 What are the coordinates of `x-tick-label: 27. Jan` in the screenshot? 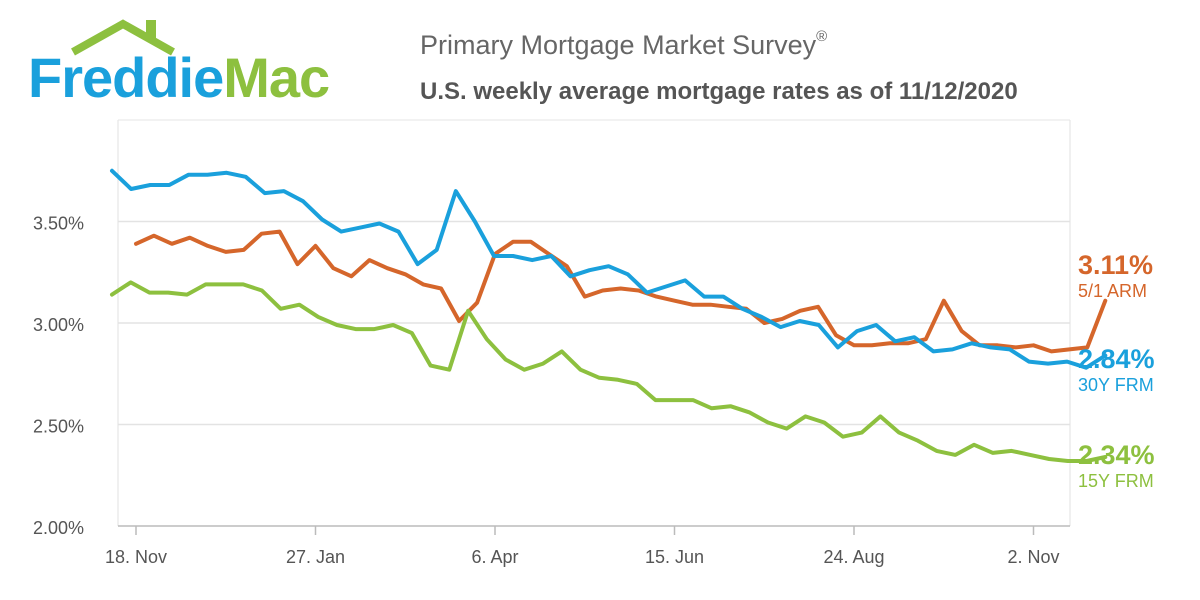 It's located at (315, 557).